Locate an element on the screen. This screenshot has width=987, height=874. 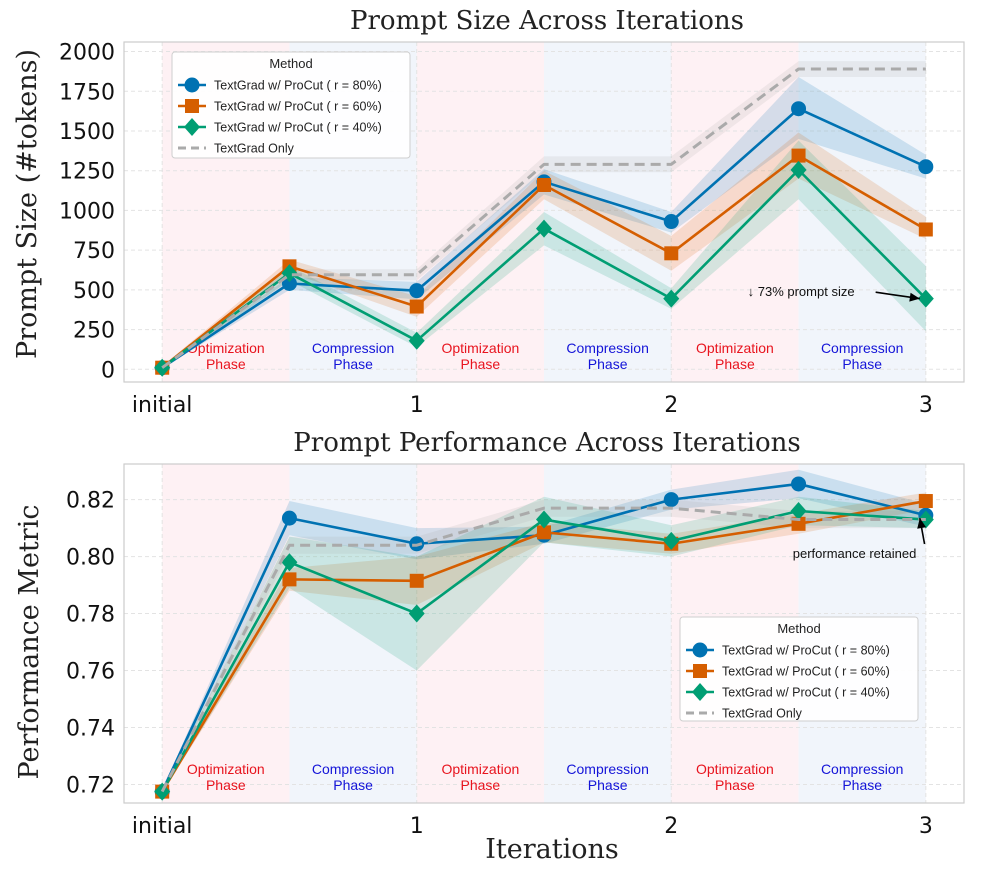
y-tick-label: 1500 is located at coordinates (87, 132).